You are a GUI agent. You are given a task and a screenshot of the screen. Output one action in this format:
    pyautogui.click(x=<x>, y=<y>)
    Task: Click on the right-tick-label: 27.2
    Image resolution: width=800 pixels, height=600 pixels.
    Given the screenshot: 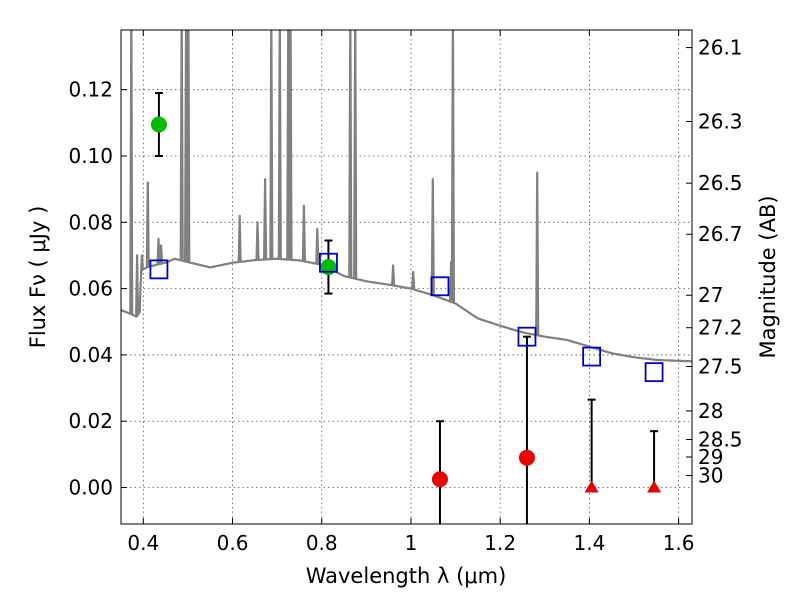 What is the action you would take?
    pyautogui.click(x=720, y=328)
    